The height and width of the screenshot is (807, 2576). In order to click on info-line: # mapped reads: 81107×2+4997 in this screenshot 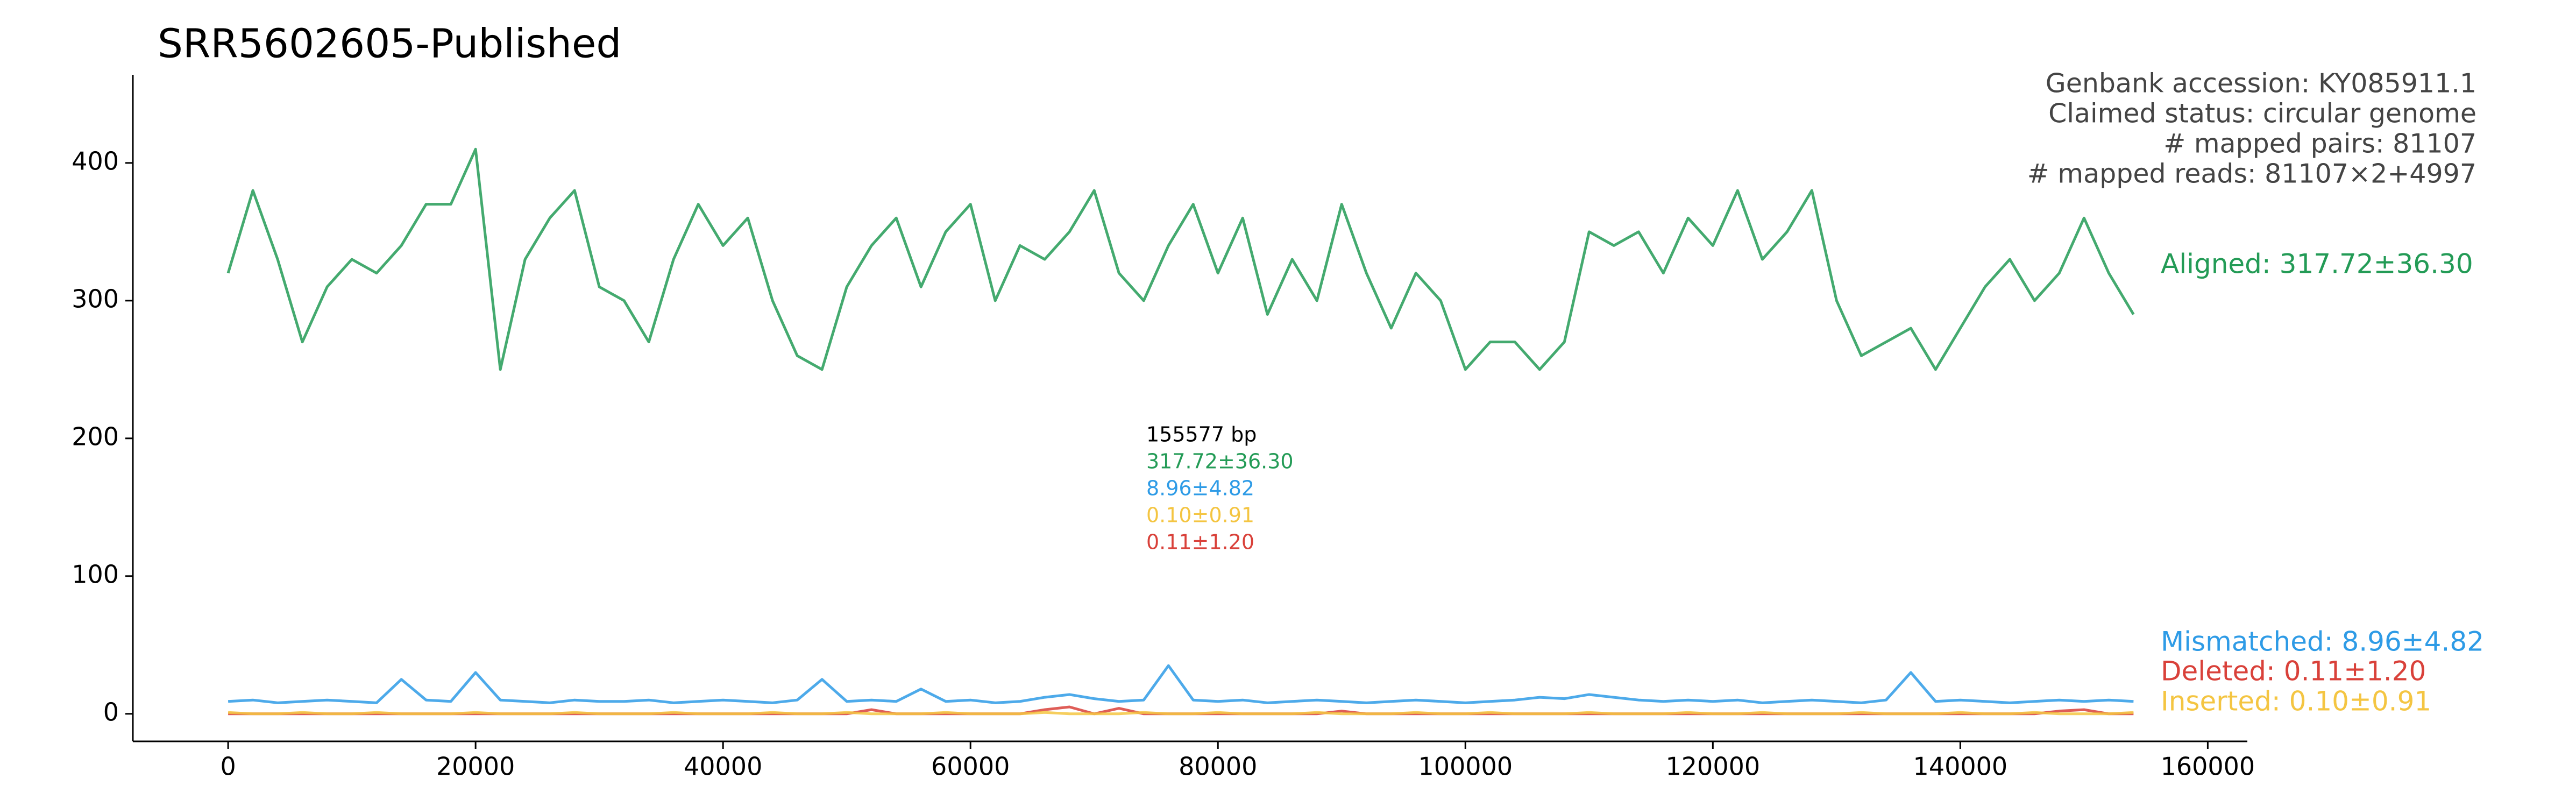, I will do `click(2251, 174)`.